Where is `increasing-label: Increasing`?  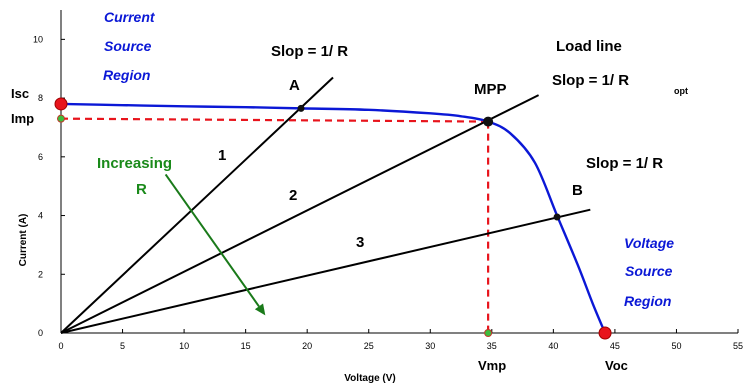
increasing-label: Increasing is located at coordinates (134, 163).